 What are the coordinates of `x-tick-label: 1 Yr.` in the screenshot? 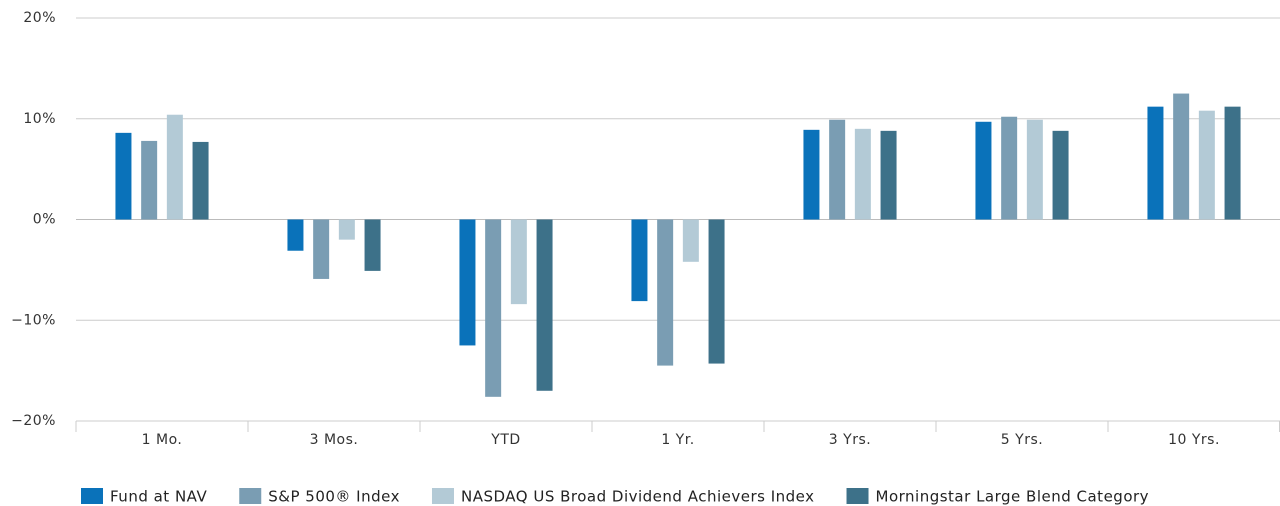 It's located at (677, 440).